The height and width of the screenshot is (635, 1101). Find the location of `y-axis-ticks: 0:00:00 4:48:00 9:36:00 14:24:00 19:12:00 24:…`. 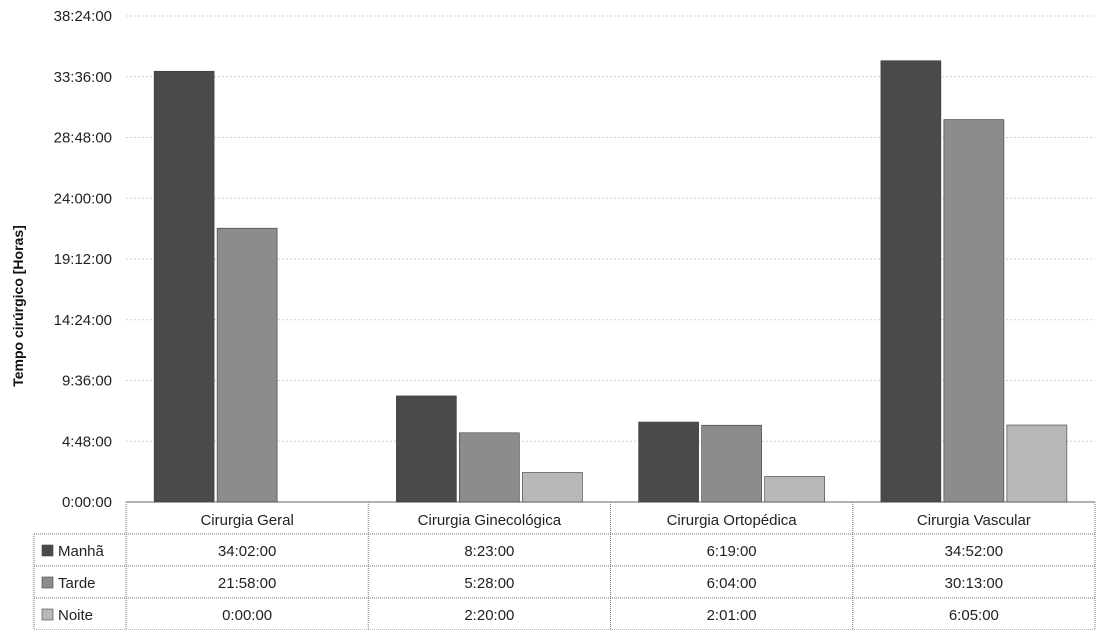

y-axis-ticks: 0:00:00 4:48:00 9:36:00 14:24:00 19:12:00 24:… is located at coordinates (83, 259).